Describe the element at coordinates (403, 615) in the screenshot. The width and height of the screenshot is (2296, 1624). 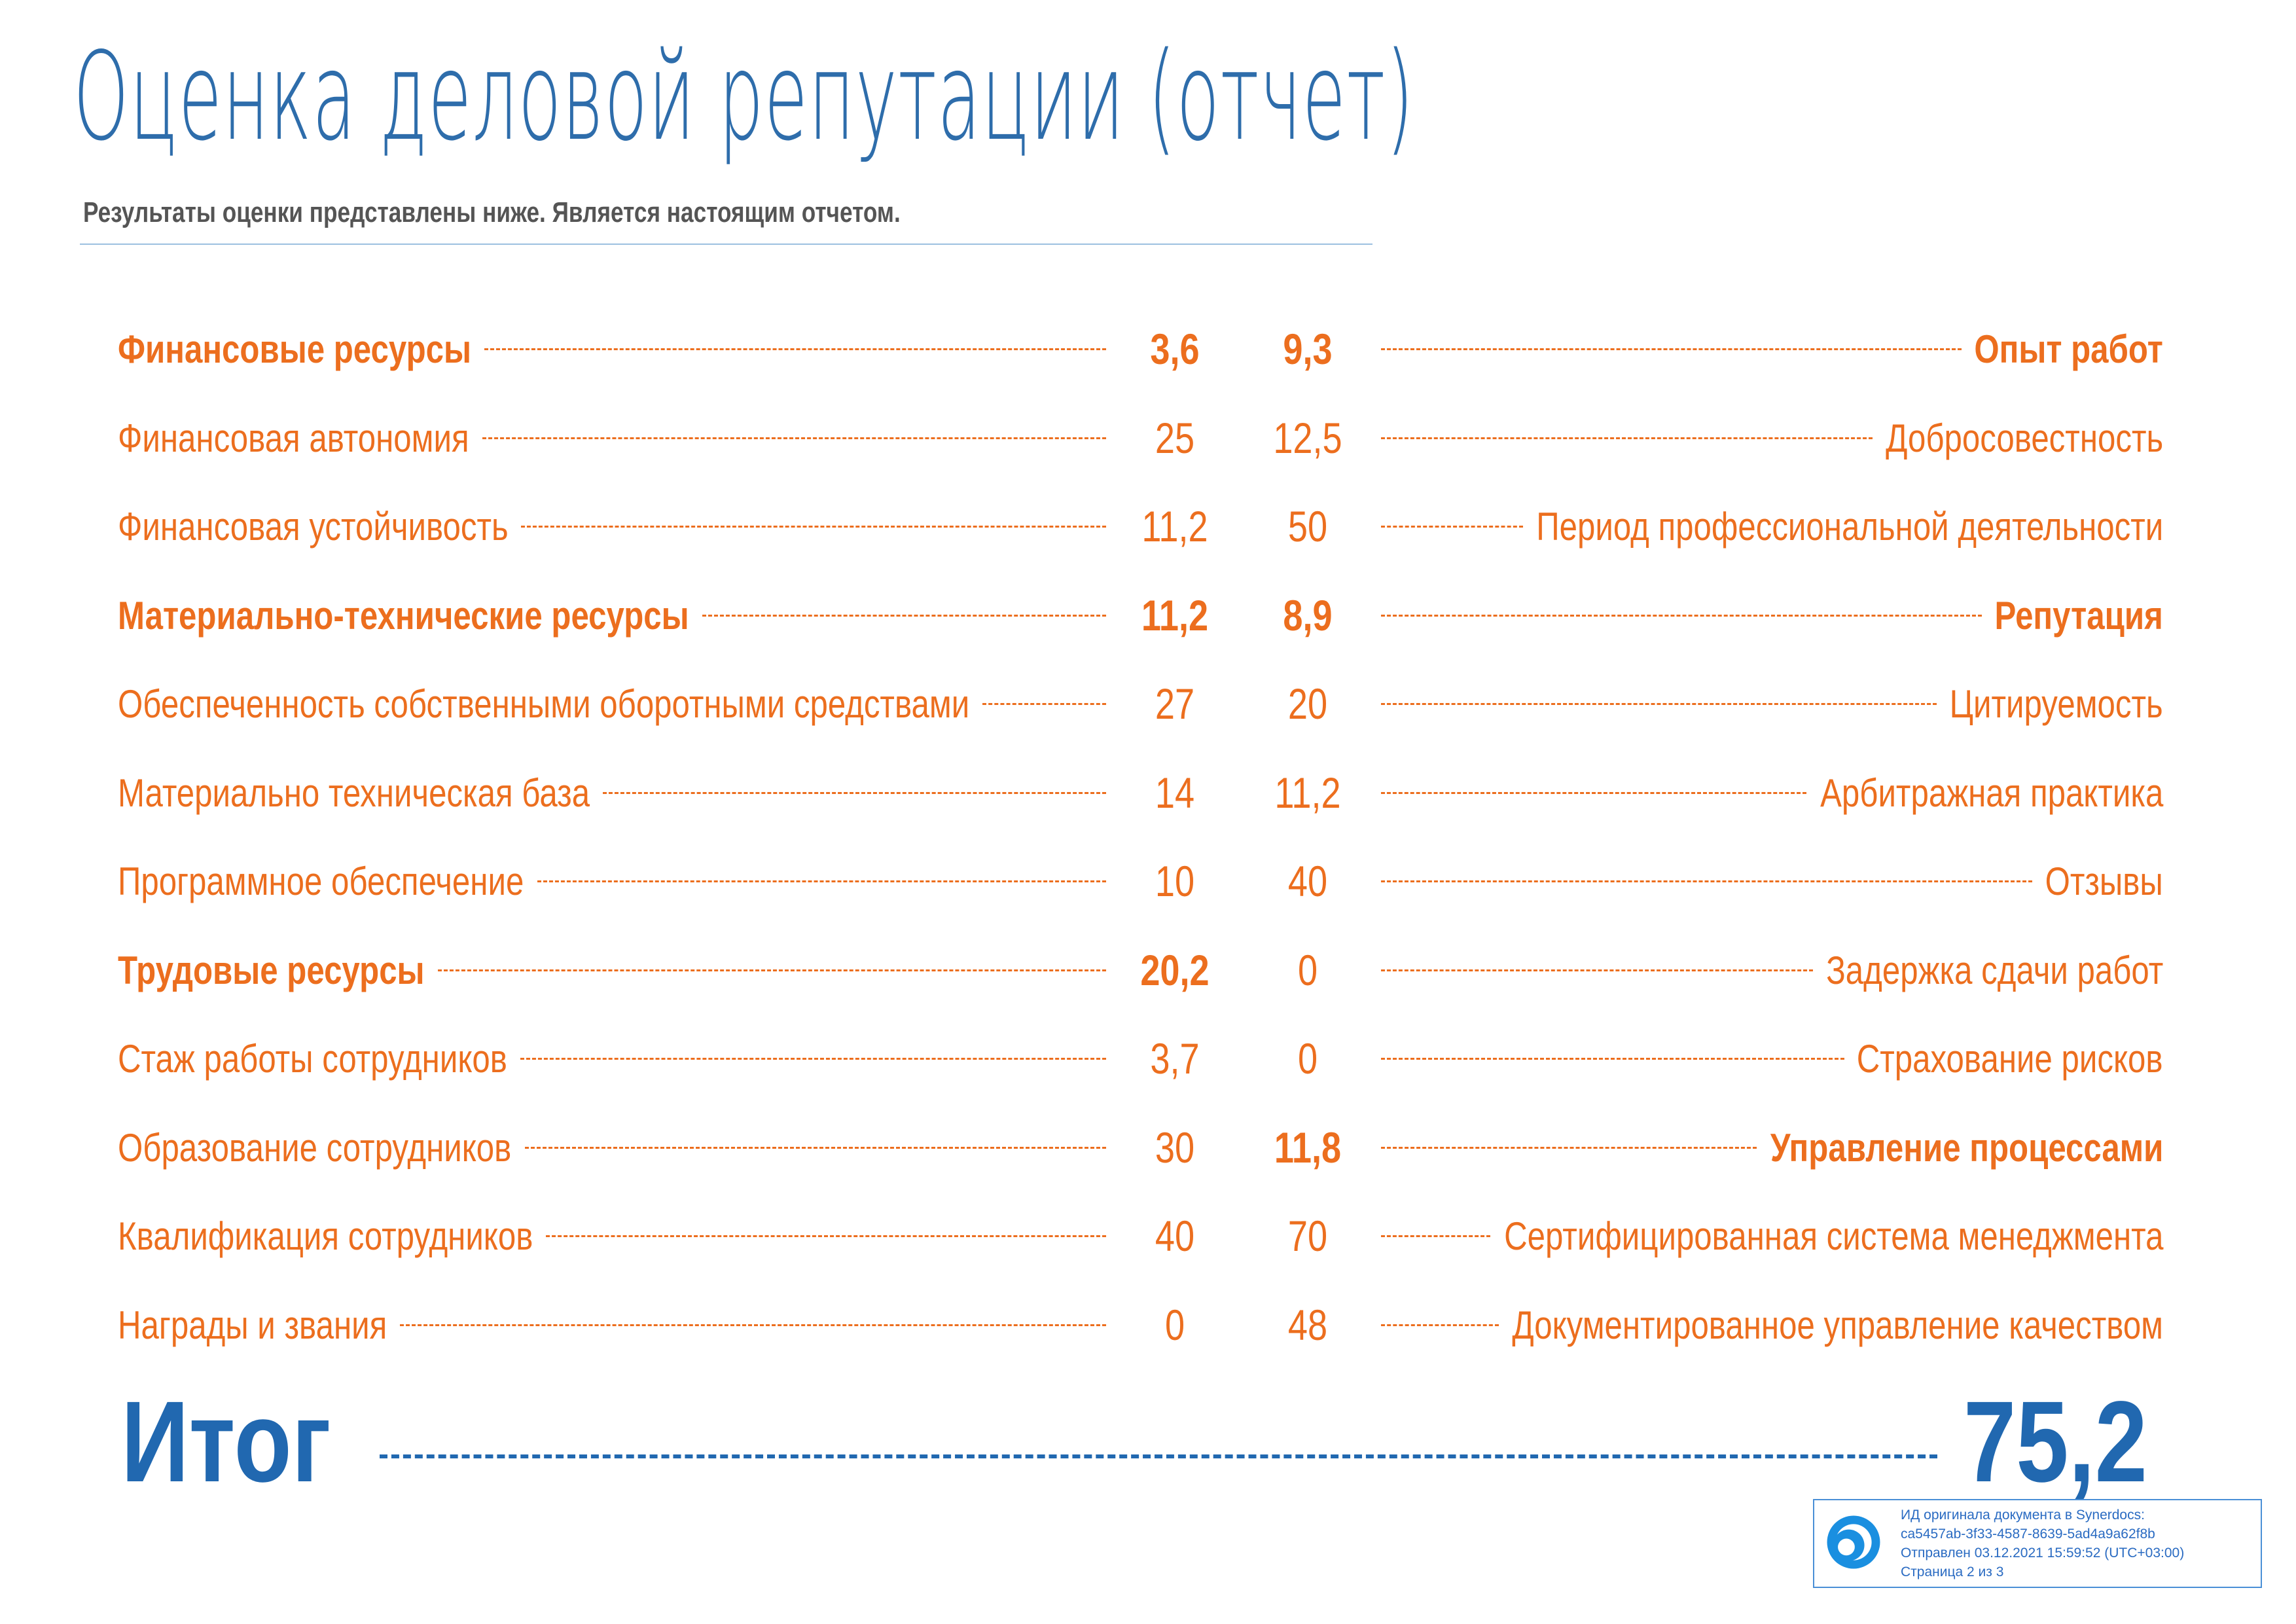
I see `criterion-label: Материально-технические ресурсы` at that location.